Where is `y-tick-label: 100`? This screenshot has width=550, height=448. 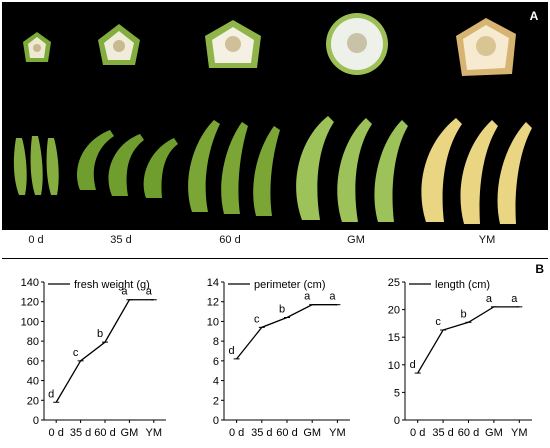
y-tick-label: 100 is located at coordinates (30, 322).